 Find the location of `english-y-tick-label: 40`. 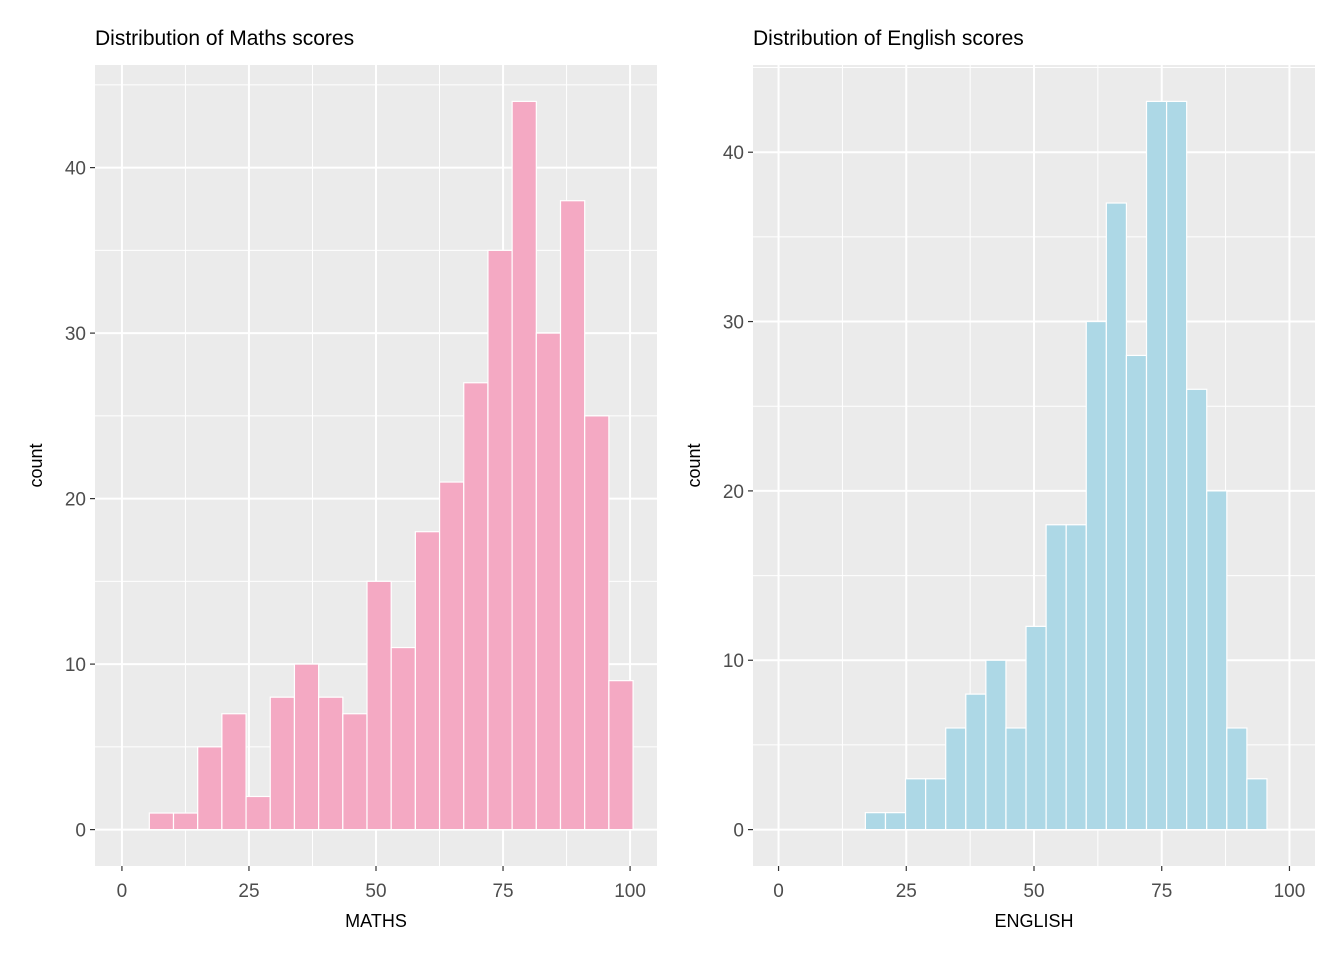

english-y-tick-label: 40 is located at coordinates (733, 153).